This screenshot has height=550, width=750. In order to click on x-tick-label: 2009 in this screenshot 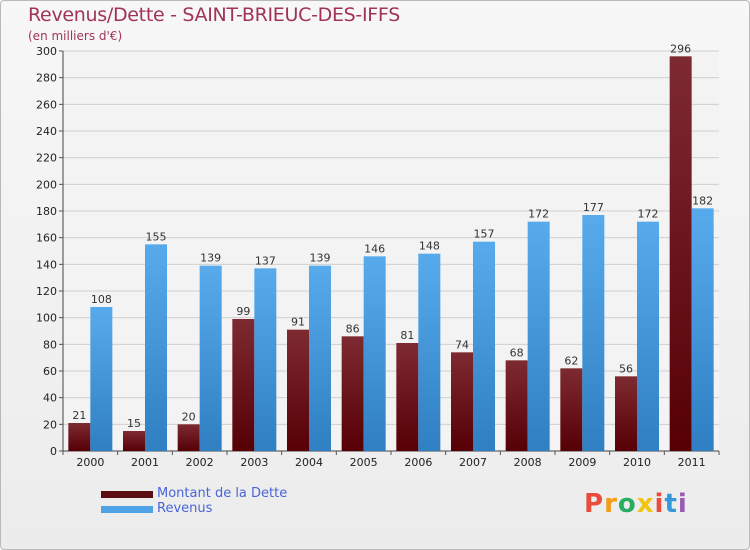, I will do `click(582, 462)`.